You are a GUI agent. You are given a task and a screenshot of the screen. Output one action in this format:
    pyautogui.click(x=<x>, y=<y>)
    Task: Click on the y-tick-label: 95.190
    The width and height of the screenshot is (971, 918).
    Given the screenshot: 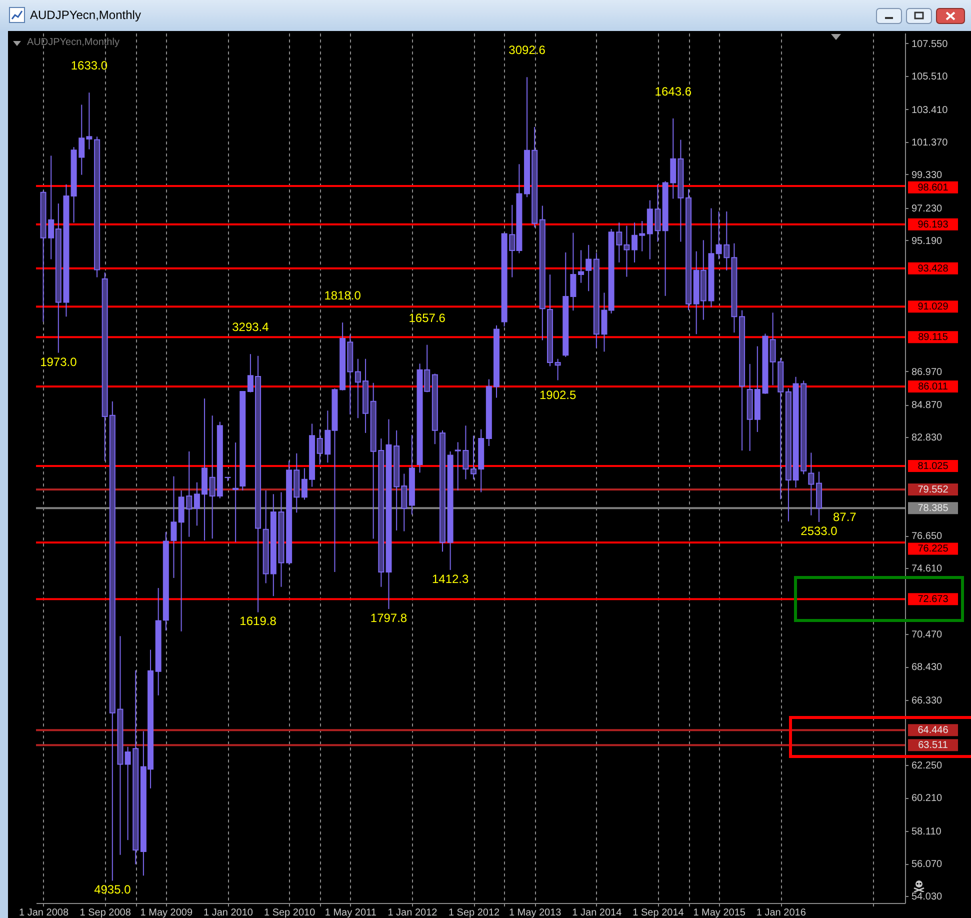 What is the action you would take?
    pyautogui.click(x=927, y=241)
    